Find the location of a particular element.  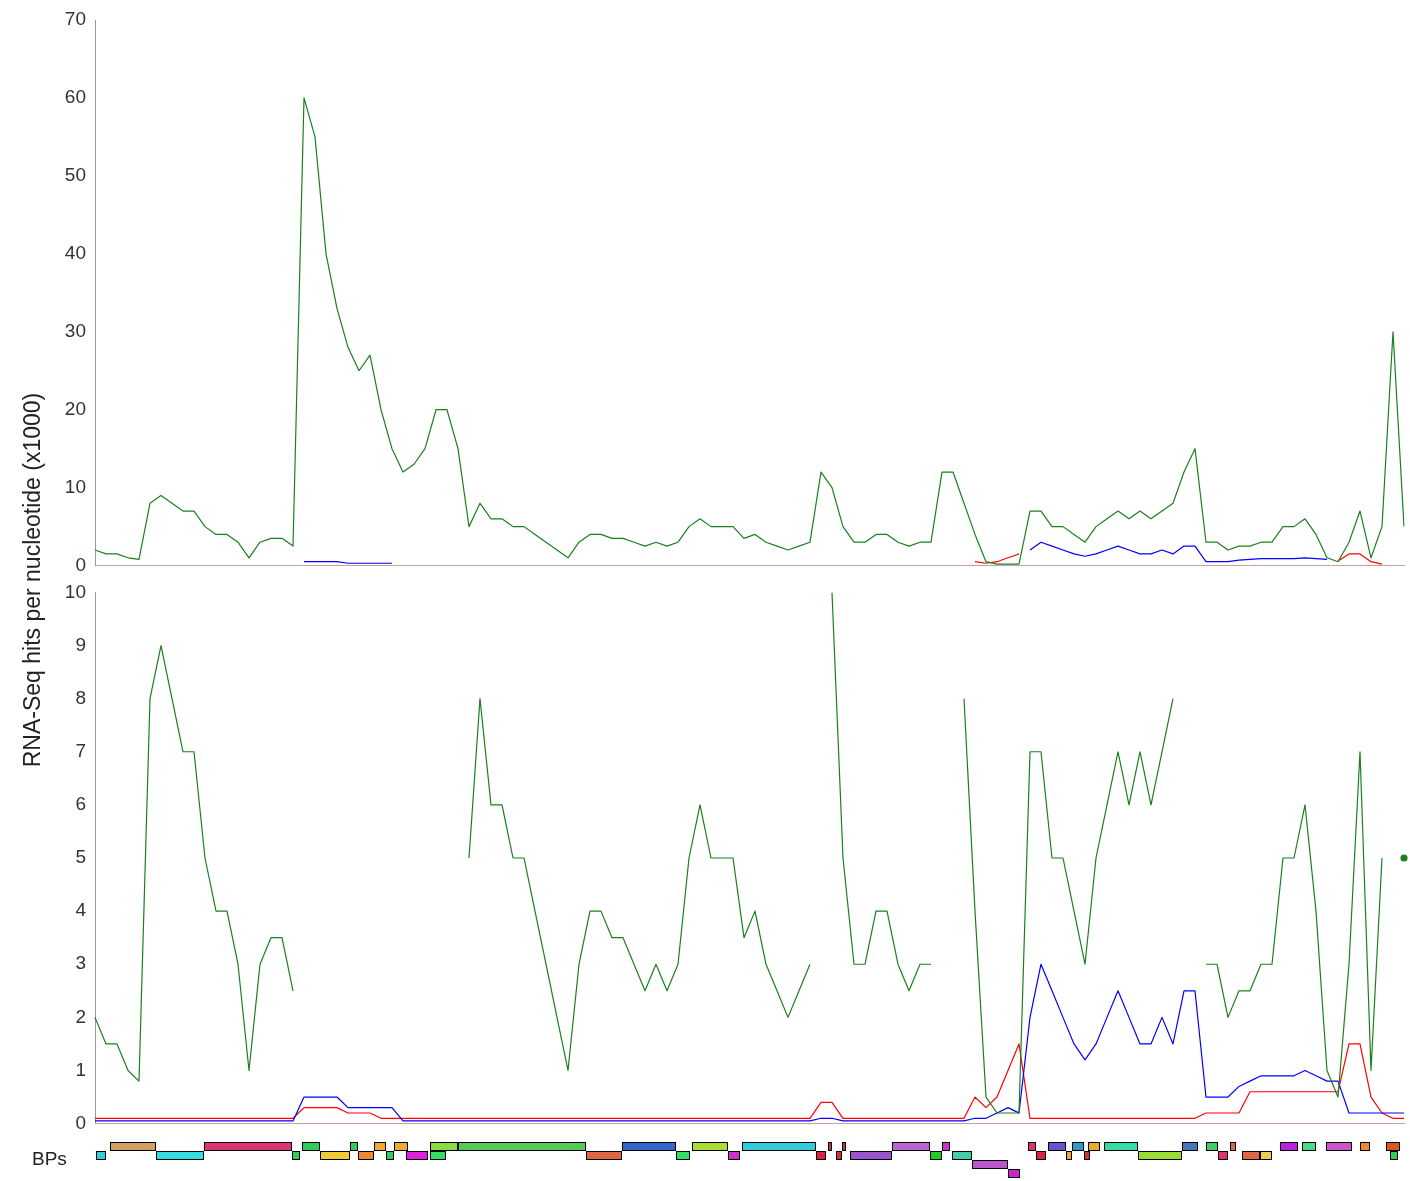

y-tick-label: 40 is located at coordinates (75, 253).